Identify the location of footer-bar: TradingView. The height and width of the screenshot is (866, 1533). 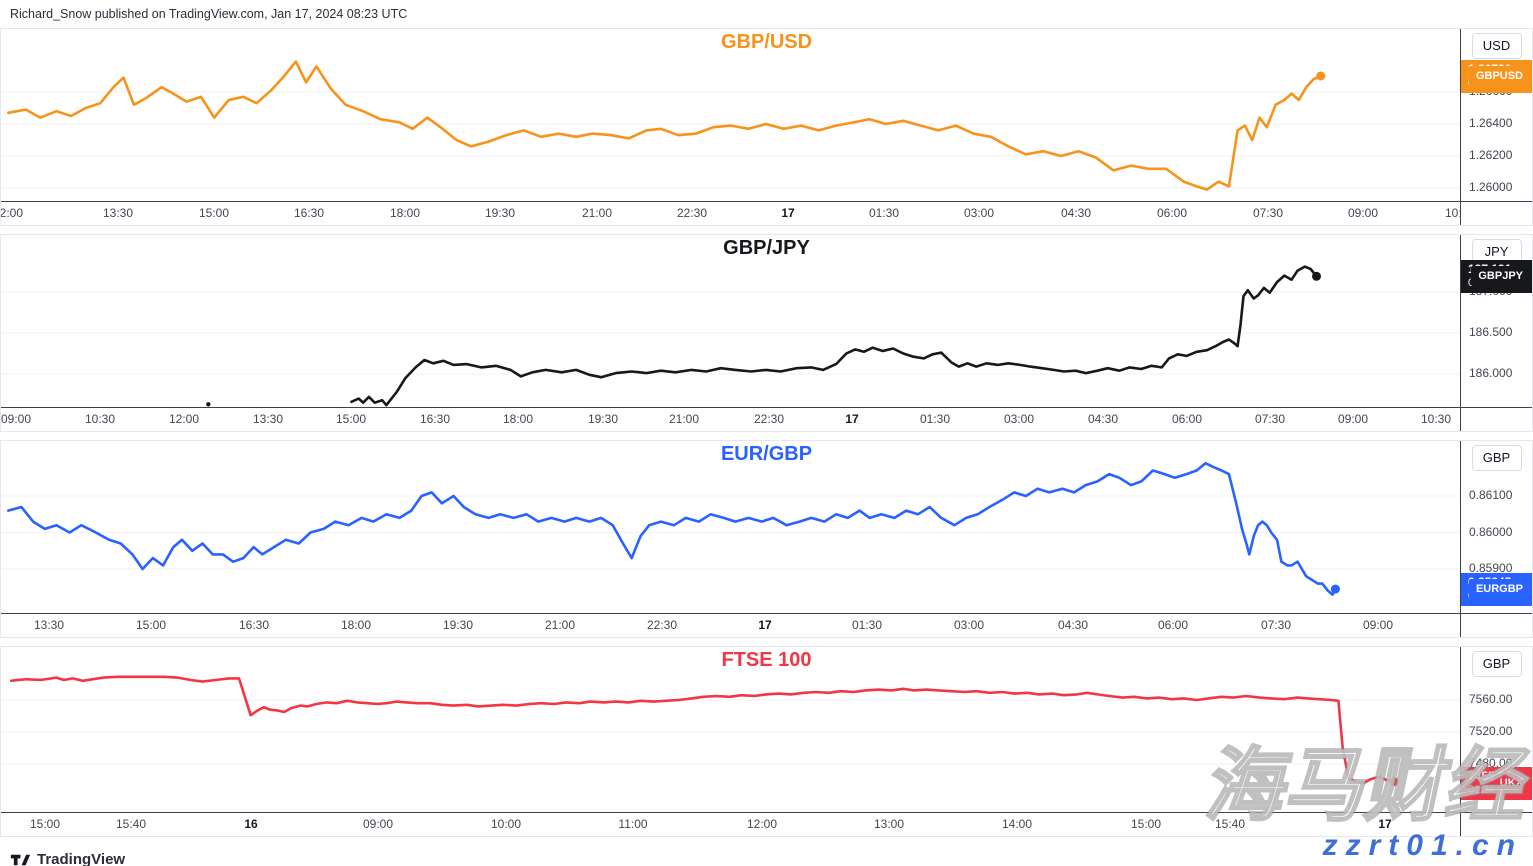
(766, 855).